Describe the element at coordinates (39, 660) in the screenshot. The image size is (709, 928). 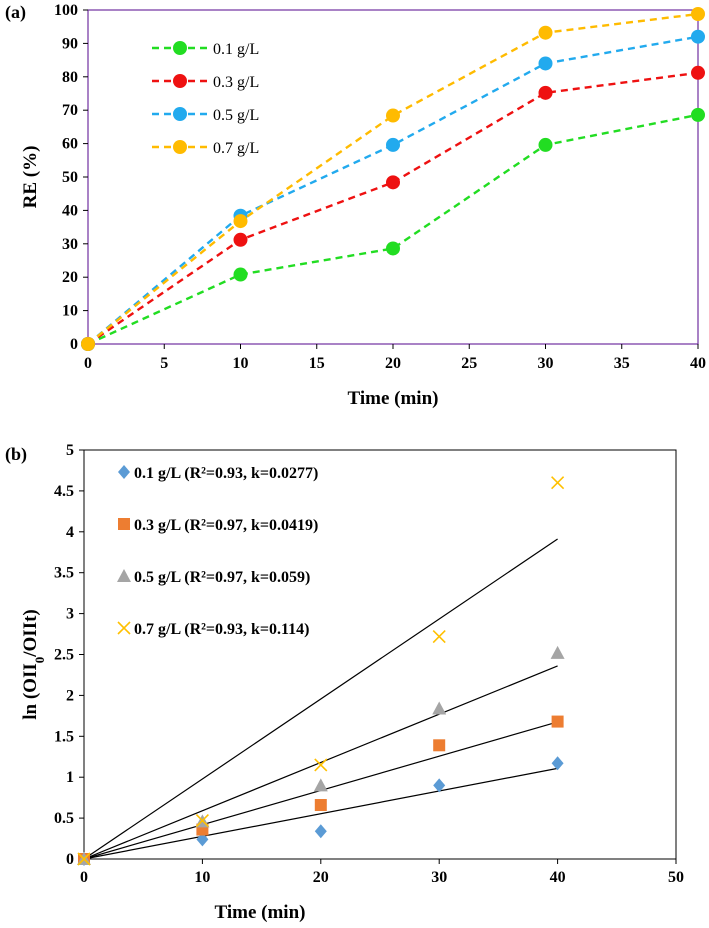
I see `y-axis-label-sub: 0` at that location.